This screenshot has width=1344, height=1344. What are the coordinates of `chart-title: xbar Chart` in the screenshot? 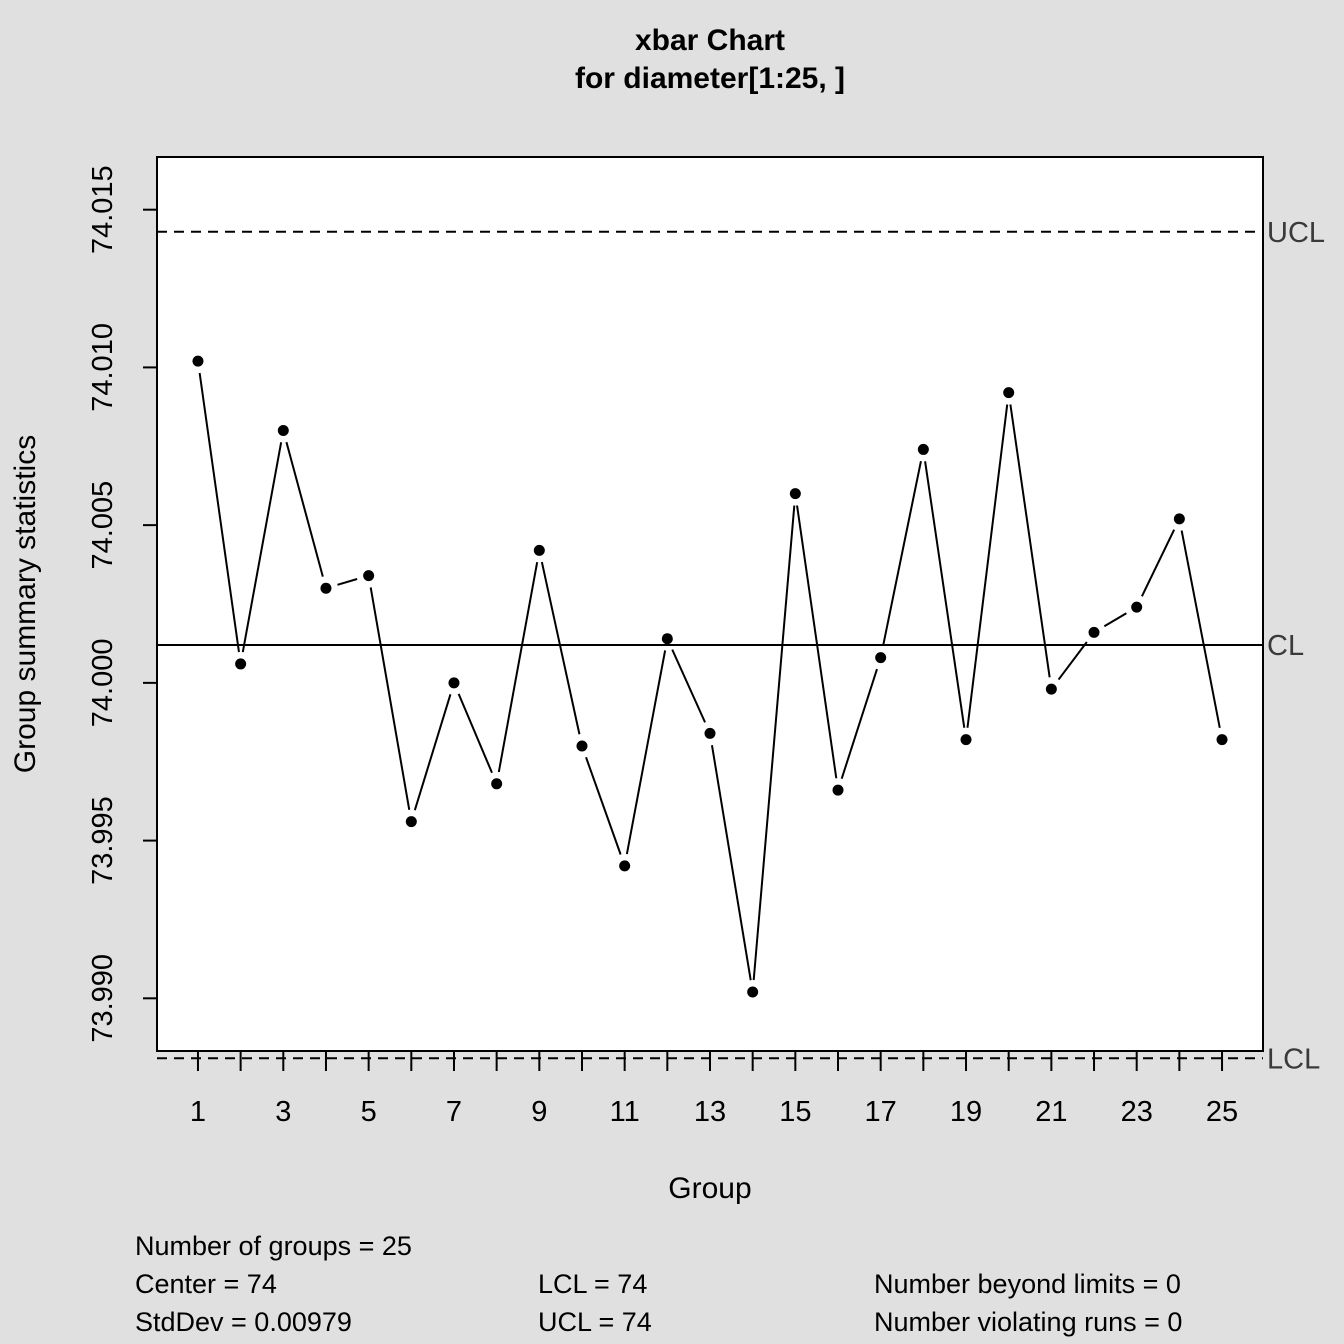 It's located at (710, 40).